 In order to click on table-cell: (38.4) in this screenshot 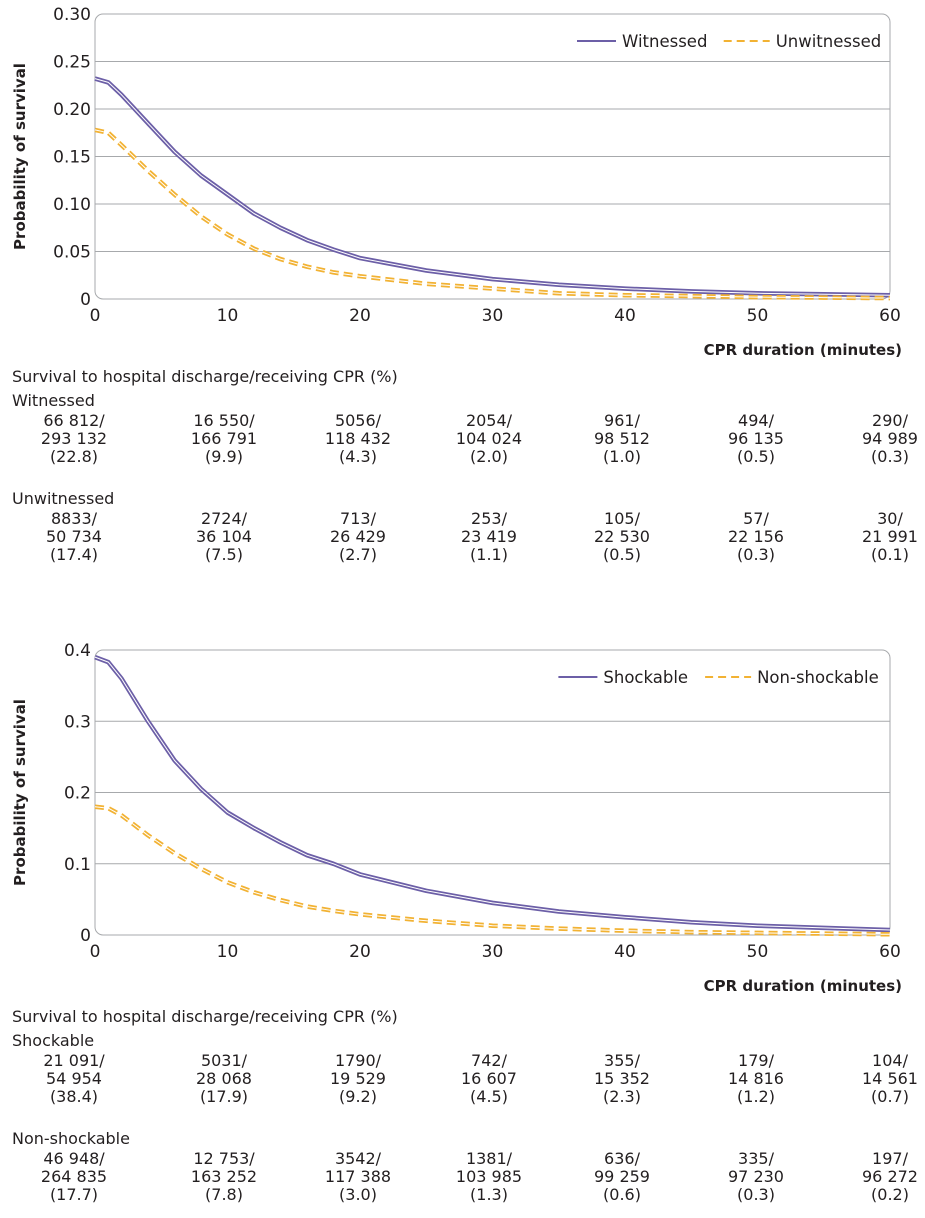, I will do `click(74, 1096)`.